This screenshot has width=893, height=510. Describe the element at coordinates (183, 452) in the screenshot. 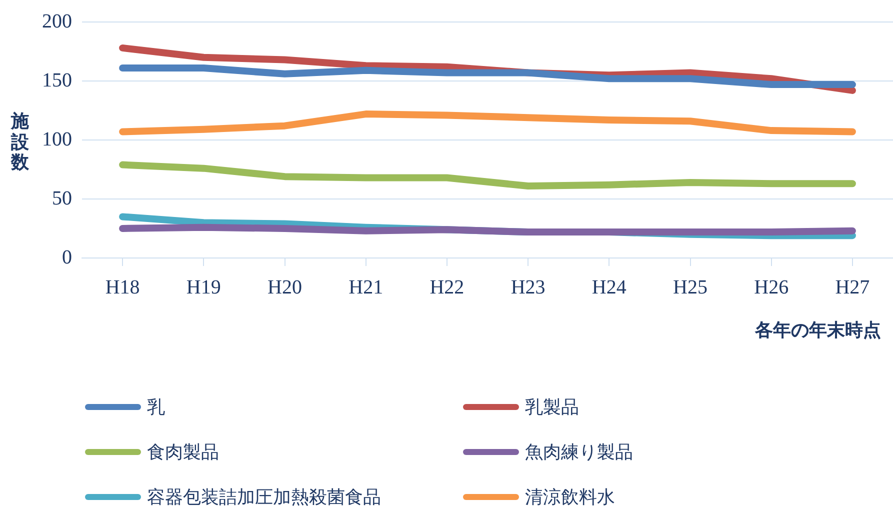

I see `legend-label: 食肉製品` at that location.